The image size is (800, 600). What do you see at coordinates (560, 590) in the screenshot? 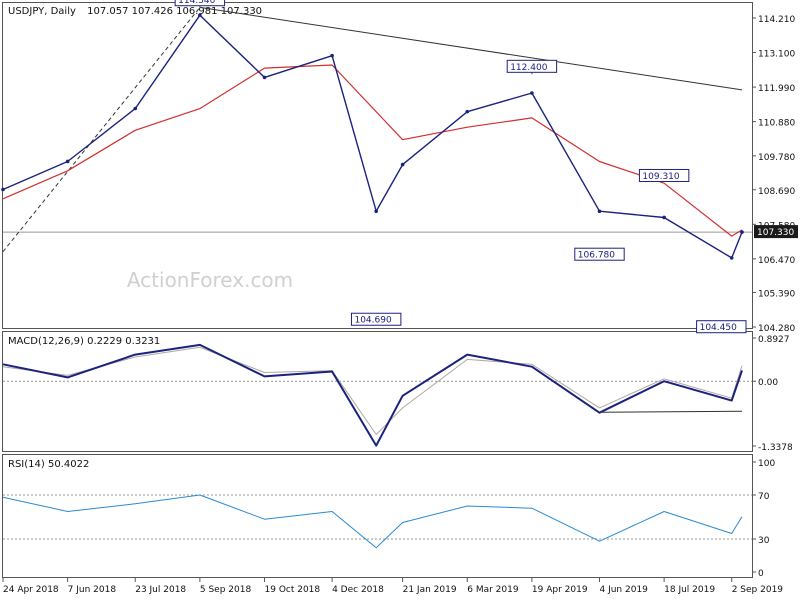
I see `x-tick-label: 19 Apr 2019` at bounding box center [560, 590].